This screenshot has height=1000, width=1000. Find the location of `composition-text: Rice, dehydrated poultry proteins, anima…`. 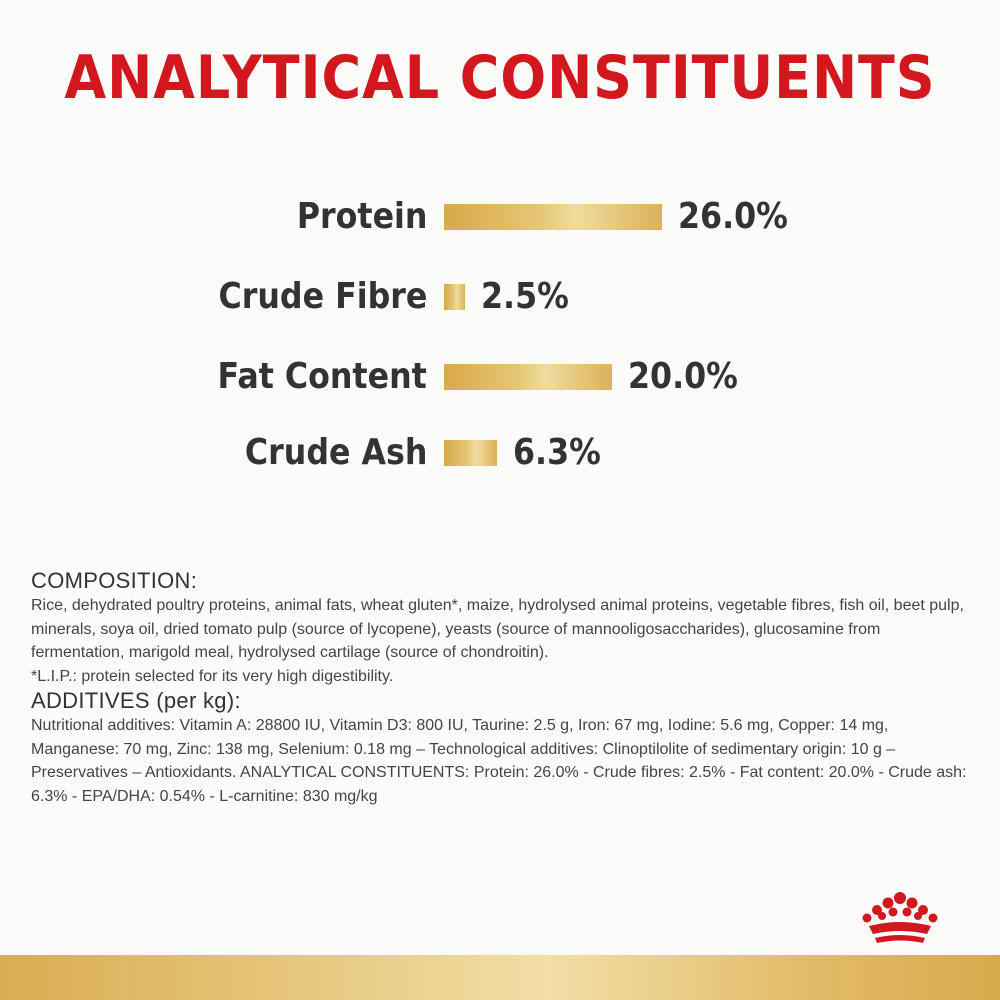

composition-text: Rice, dehydrated poultry proteins, anima… is located at coordinates (497, 629).